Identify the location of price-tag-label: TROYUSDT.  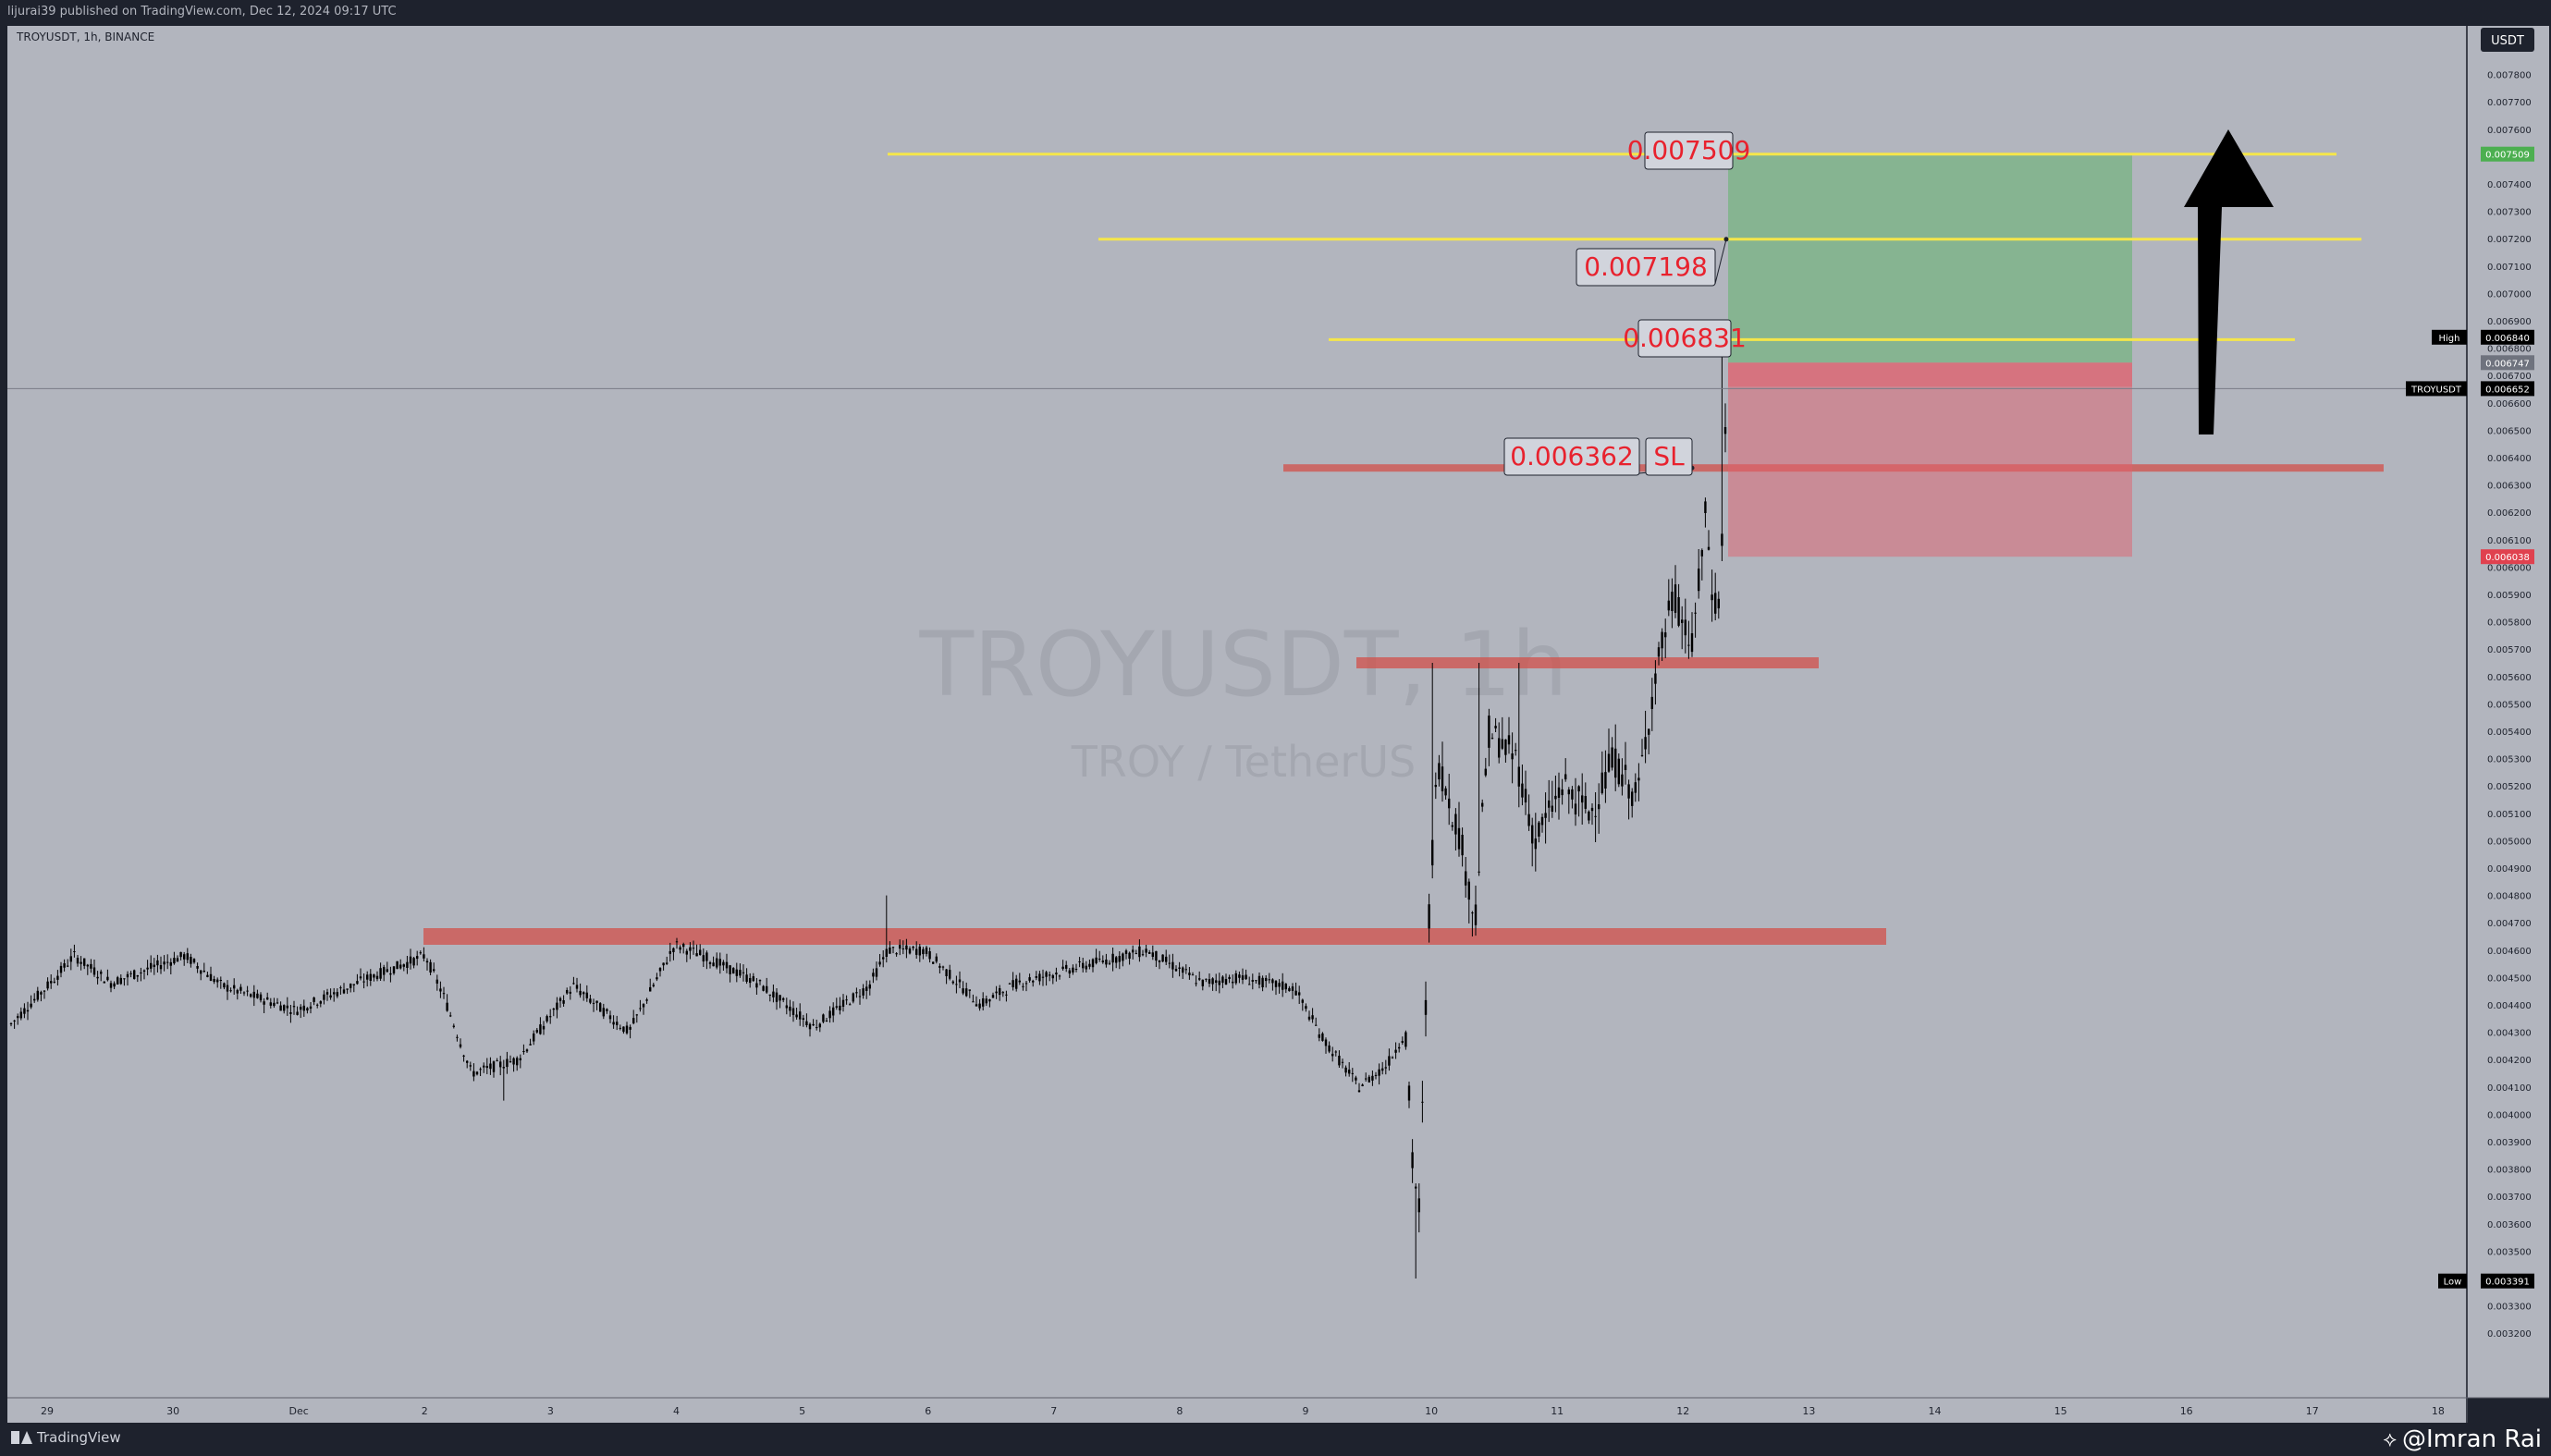
(2436, 390).